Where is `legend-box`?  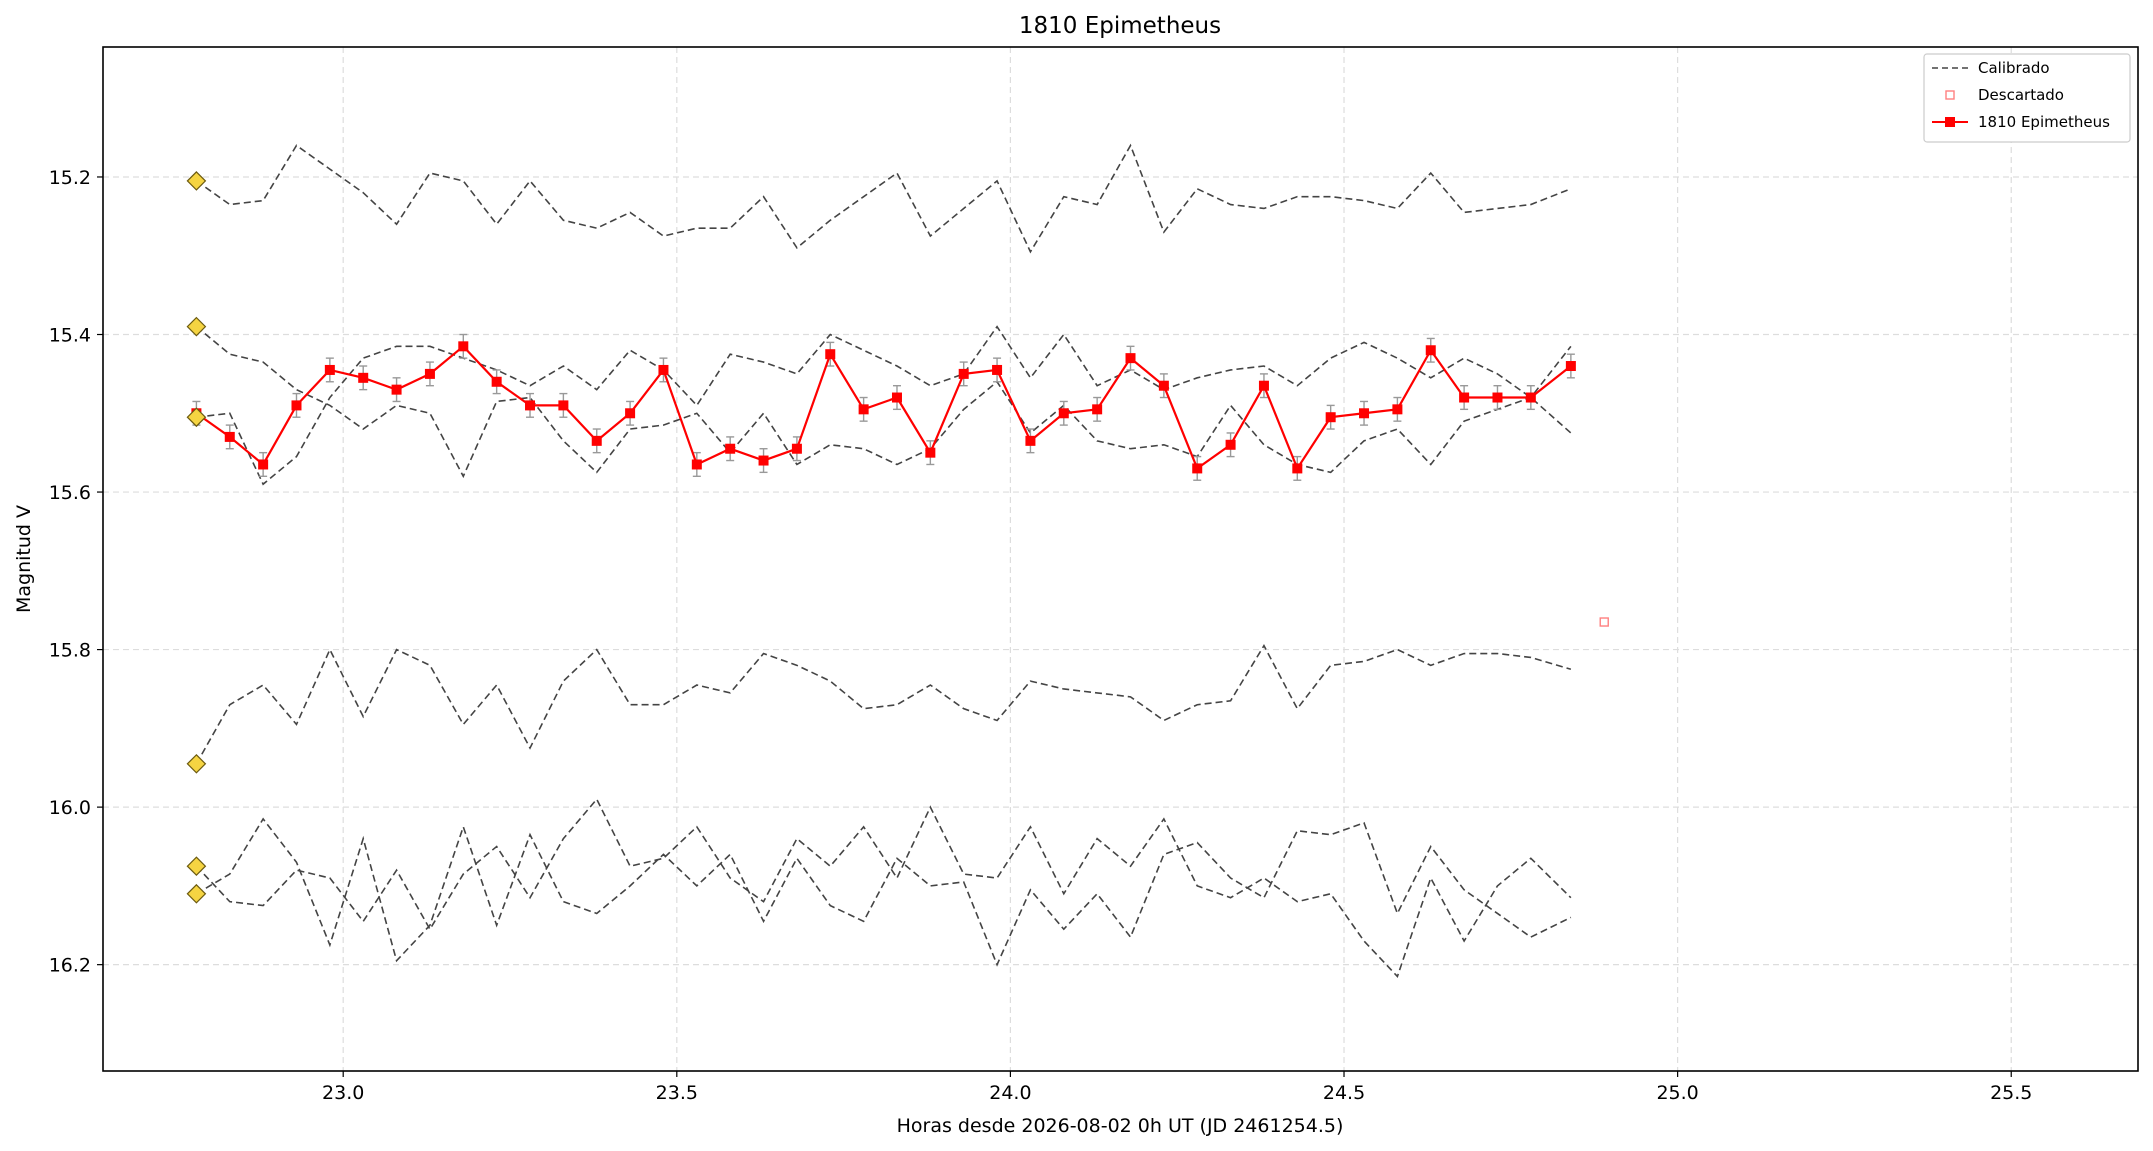
legend-box is located at coordinates (2027, 98).